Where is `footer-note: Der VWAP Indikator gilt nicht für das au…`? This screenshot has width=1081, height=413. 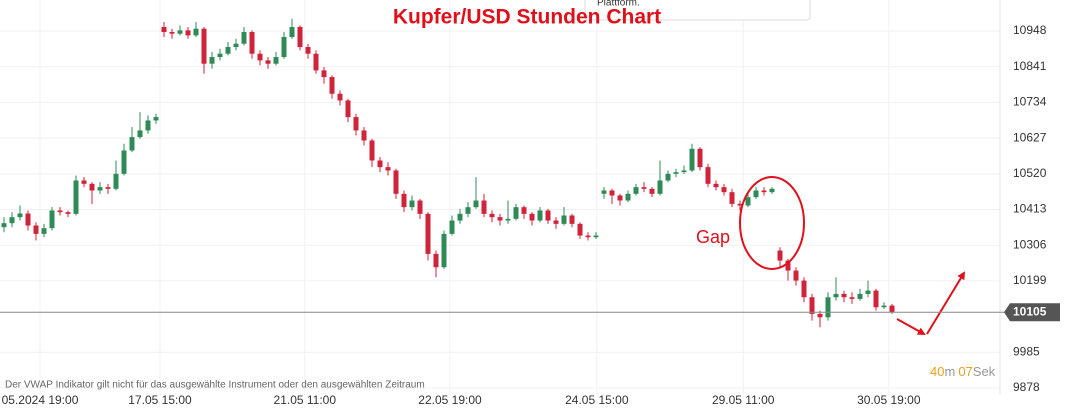 footer-note: Der VWAP Indikator gilt nicht für das au… is located at coordinates (215, 385).